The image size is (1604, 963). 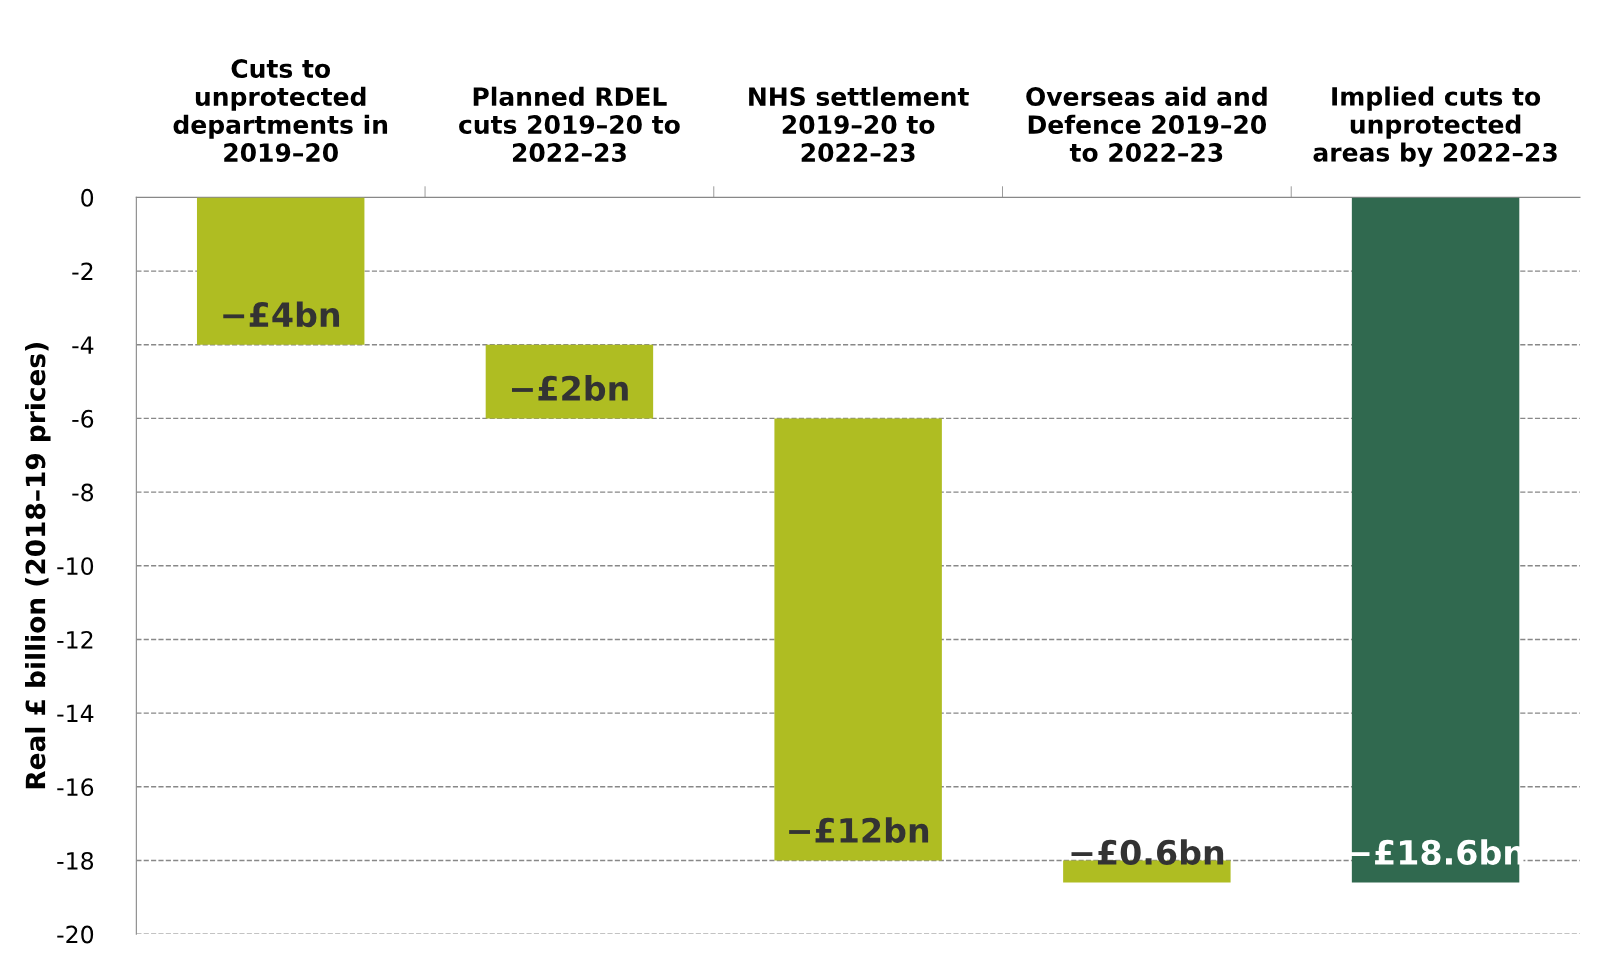 What do you see at coordinates (75, 934) in the screenshot?
I see `y-tick-label: -20` at bounding box center [75, 934].